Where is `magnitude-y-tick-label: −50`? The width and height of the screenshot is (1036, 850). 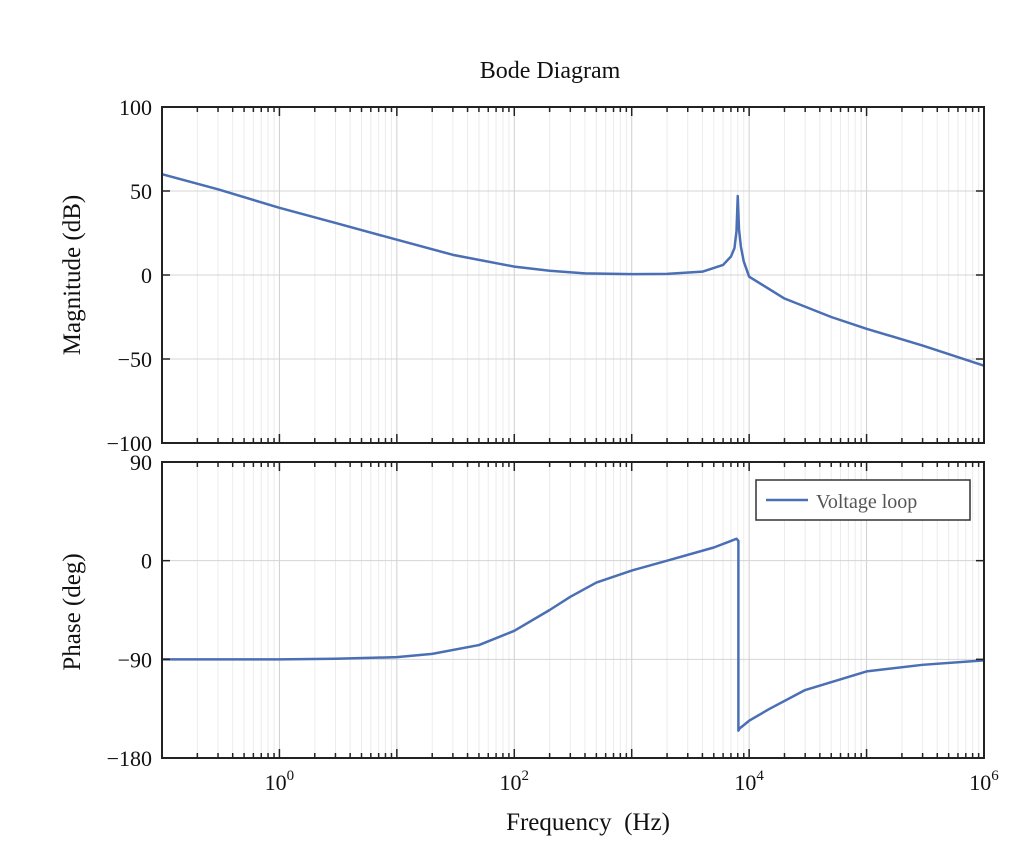
magnitude-y-tick-label: −50 is located at coordinates (135, 359).